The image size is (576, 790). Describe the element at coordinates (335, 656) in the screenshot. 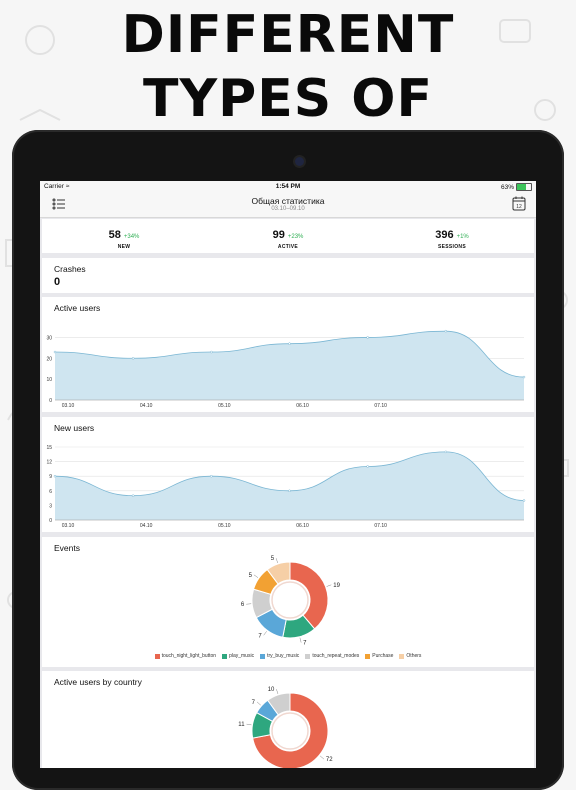

I see `legend-label: touch_repeat_modes` at that location.